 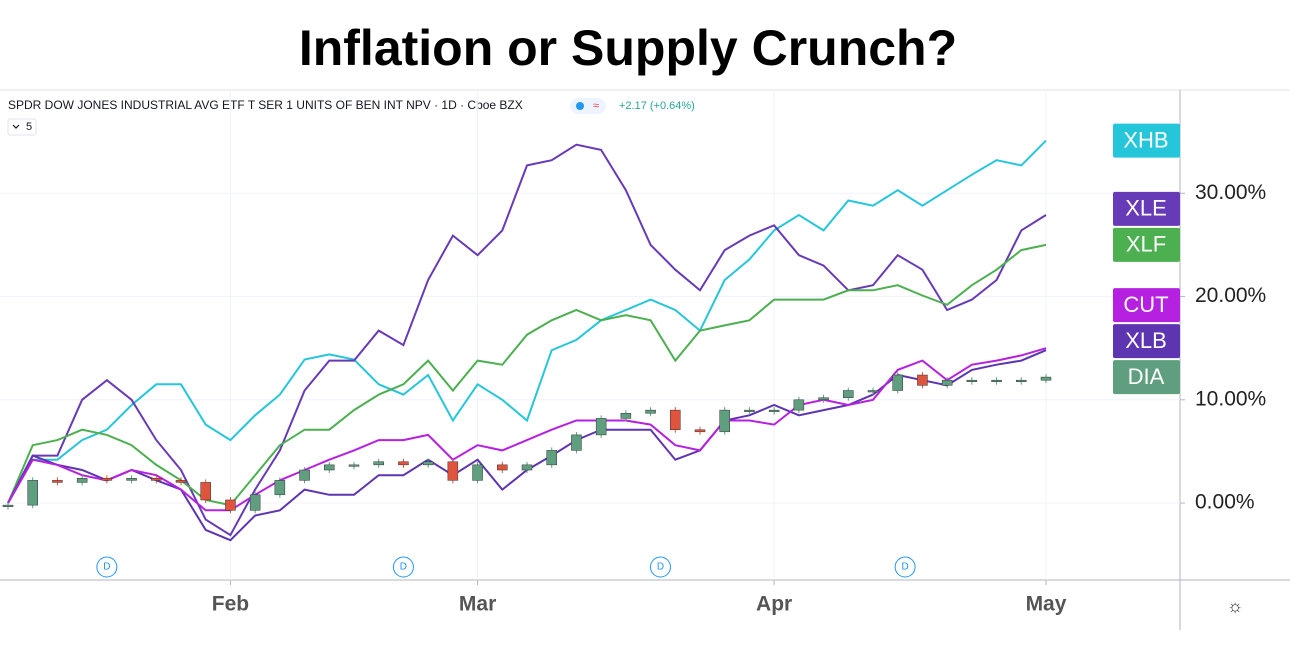 I want to click on chart-title: Inflation or Supply Crunch?, so click(x=628, y=48).